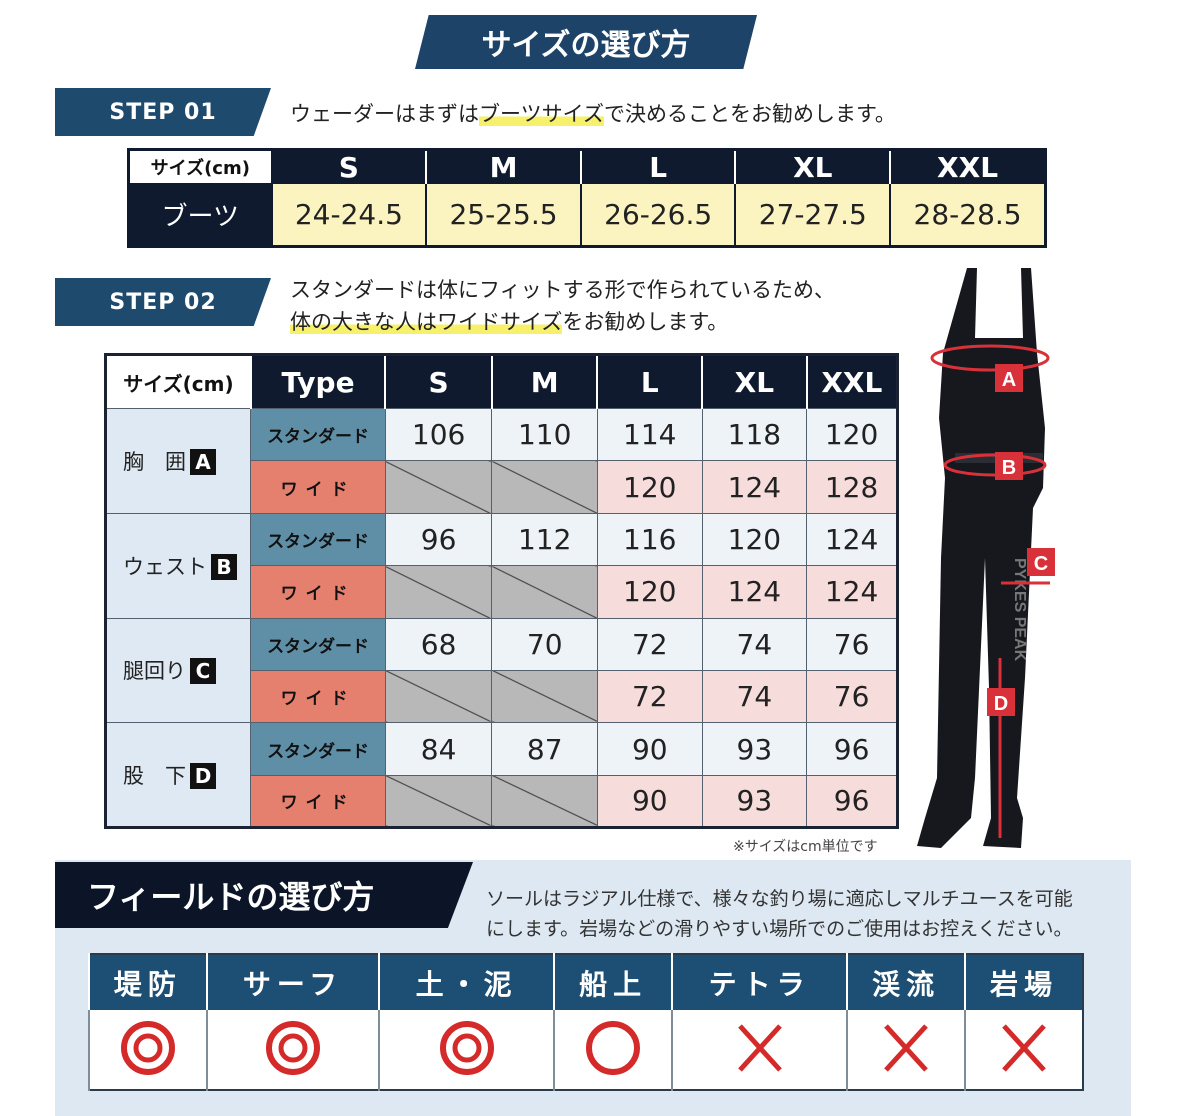 The width and height of the screenshot is (1179, 1116). Describe the element at coordinates (586, 42) in the screenshot. I see `page-title: サイズの選び方` at that location.